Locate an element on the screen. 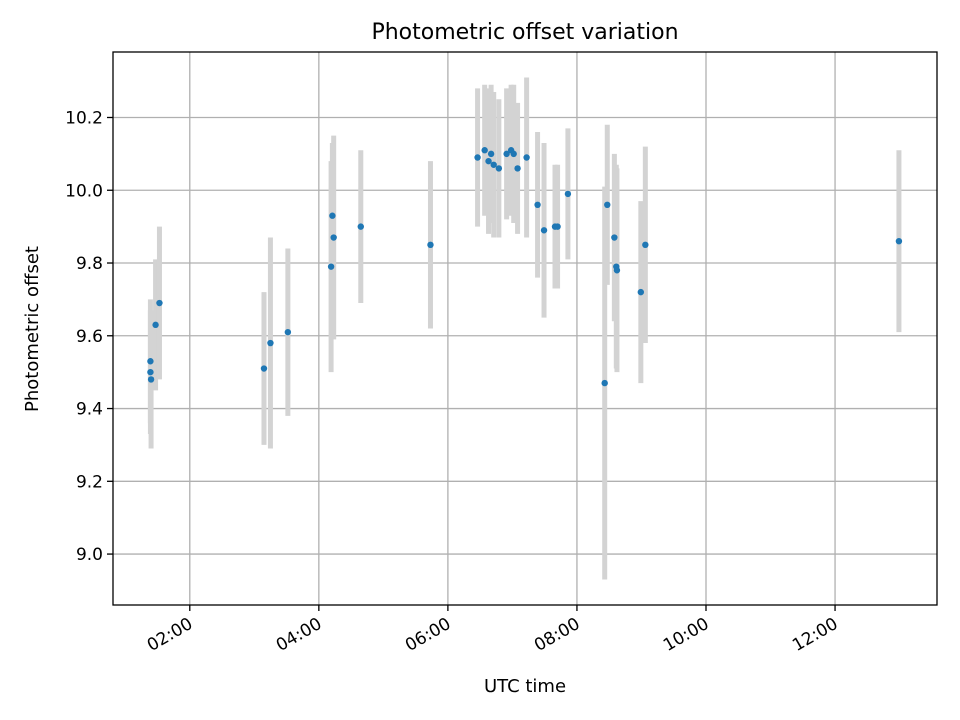 This screenshot has height=720, width=960. x-axis-ticks: 02:00 04:00 06:00 08:00 10:00 12:00 is located at coordinates (493, 630).